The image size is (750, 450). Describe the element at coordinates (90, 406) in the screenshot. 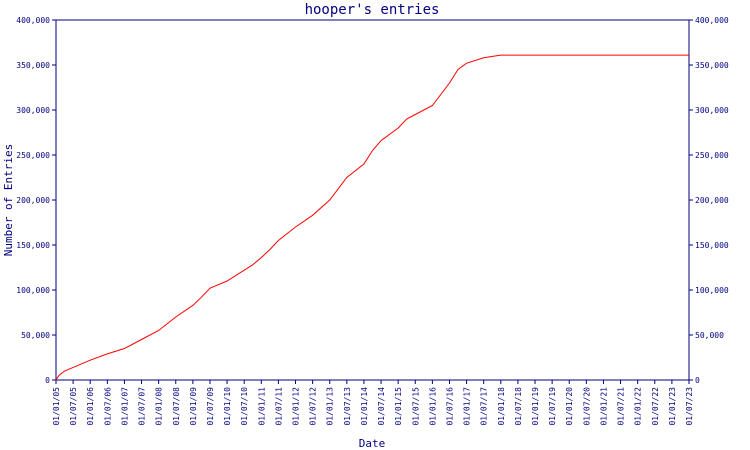

I see `x-tick-label: 01/01/06` at that location.